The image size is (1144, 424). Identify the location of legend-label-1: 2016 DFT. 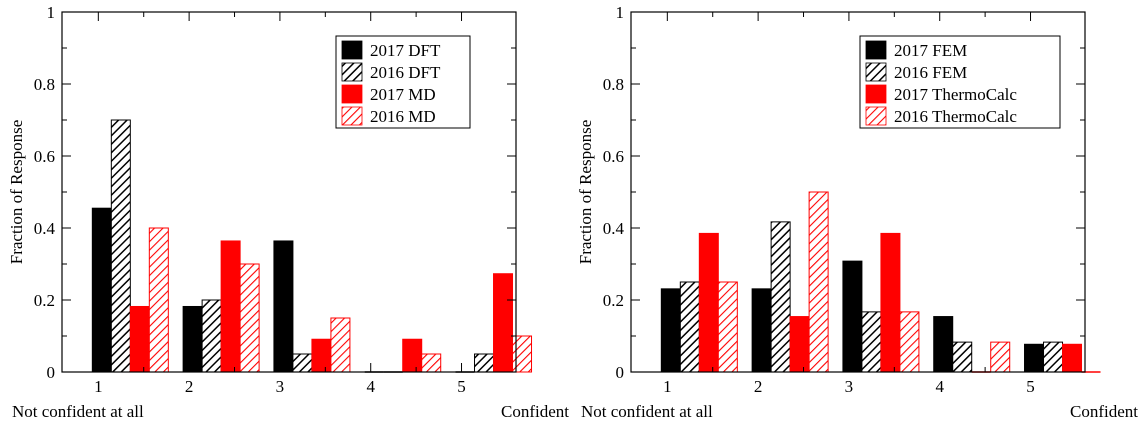
(405, 72).